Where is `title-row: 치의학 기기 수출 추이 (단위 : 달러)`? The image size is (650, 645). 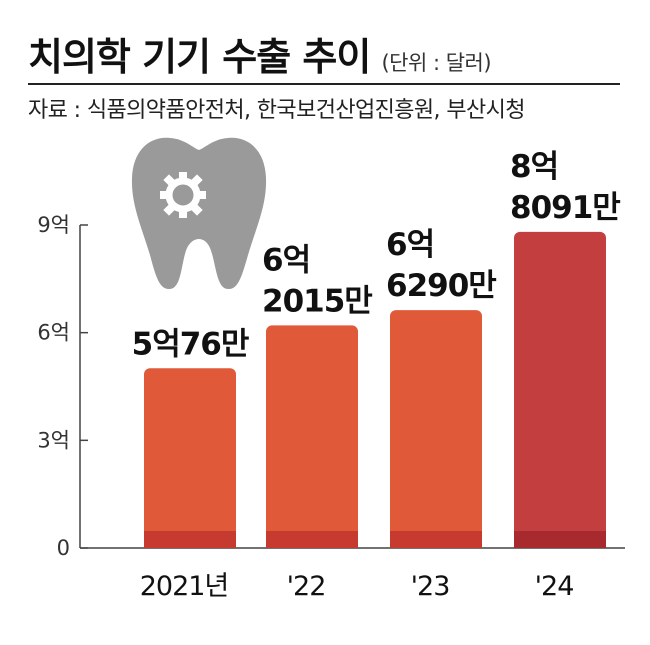 title-row: 치의학 기기 수출 추이 (단위 : 달러) is located at coordinates (260, 53).